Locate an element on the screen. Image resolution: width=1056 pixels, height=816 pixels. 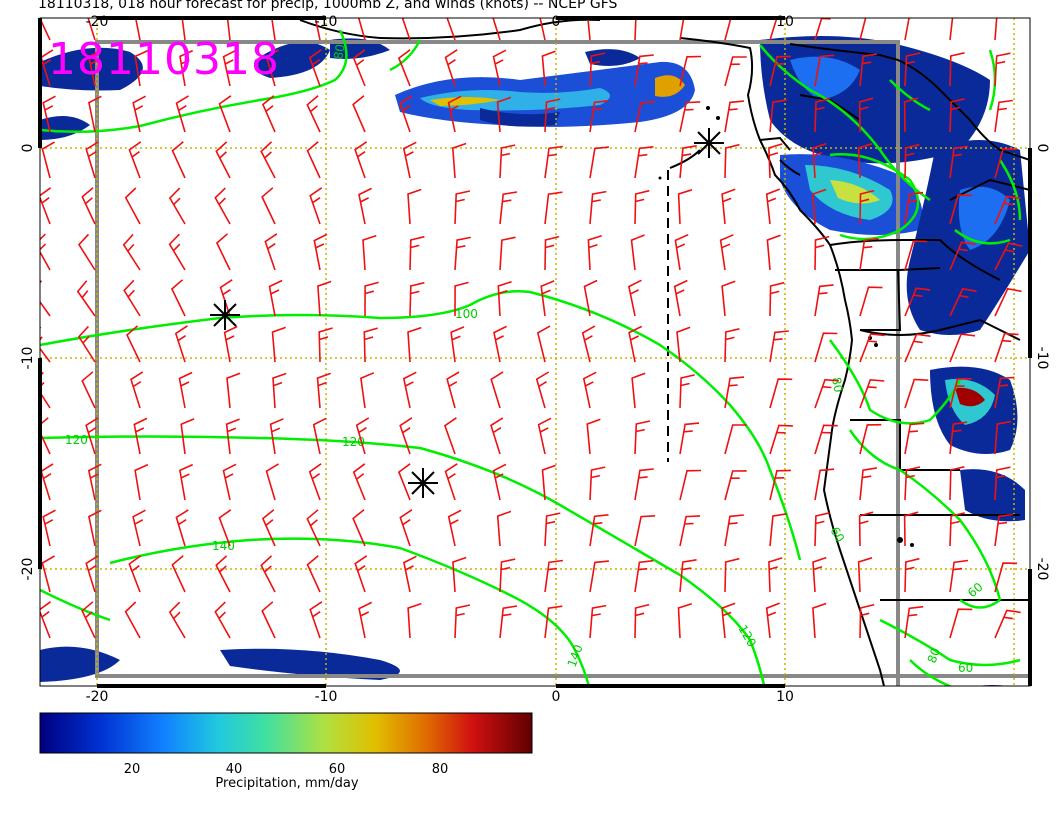
asterisk-marker is located at coordinates (225, 315).